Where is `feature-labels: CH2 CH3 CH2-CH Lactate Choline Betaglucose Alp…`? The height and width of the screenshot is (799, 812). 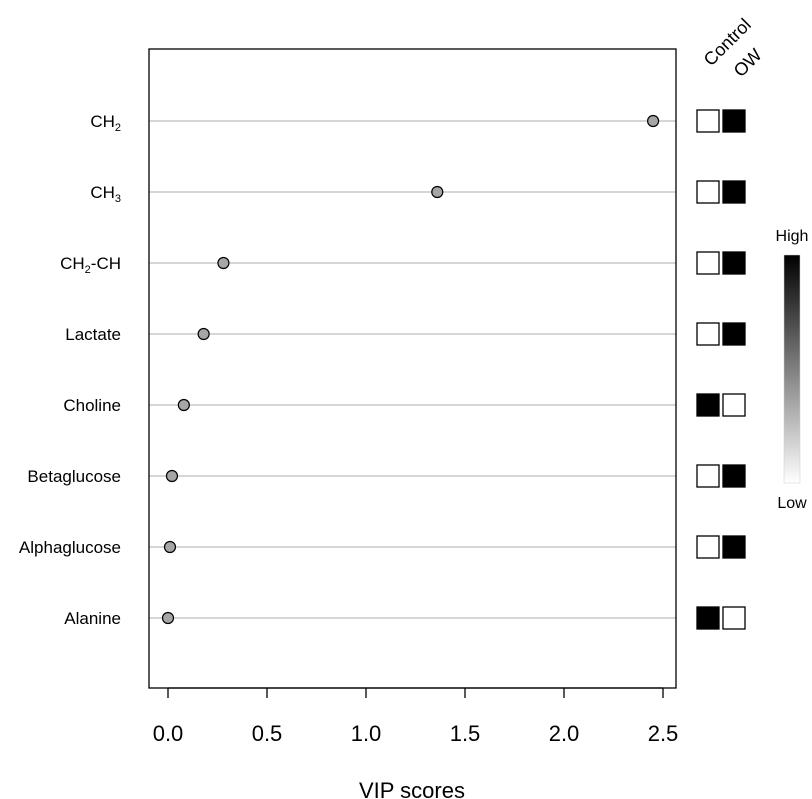 feature-labels: CH2 CH3 CH2-CH Lactate Choline Betaglucose Alp… is located at coordinates (70, 370).